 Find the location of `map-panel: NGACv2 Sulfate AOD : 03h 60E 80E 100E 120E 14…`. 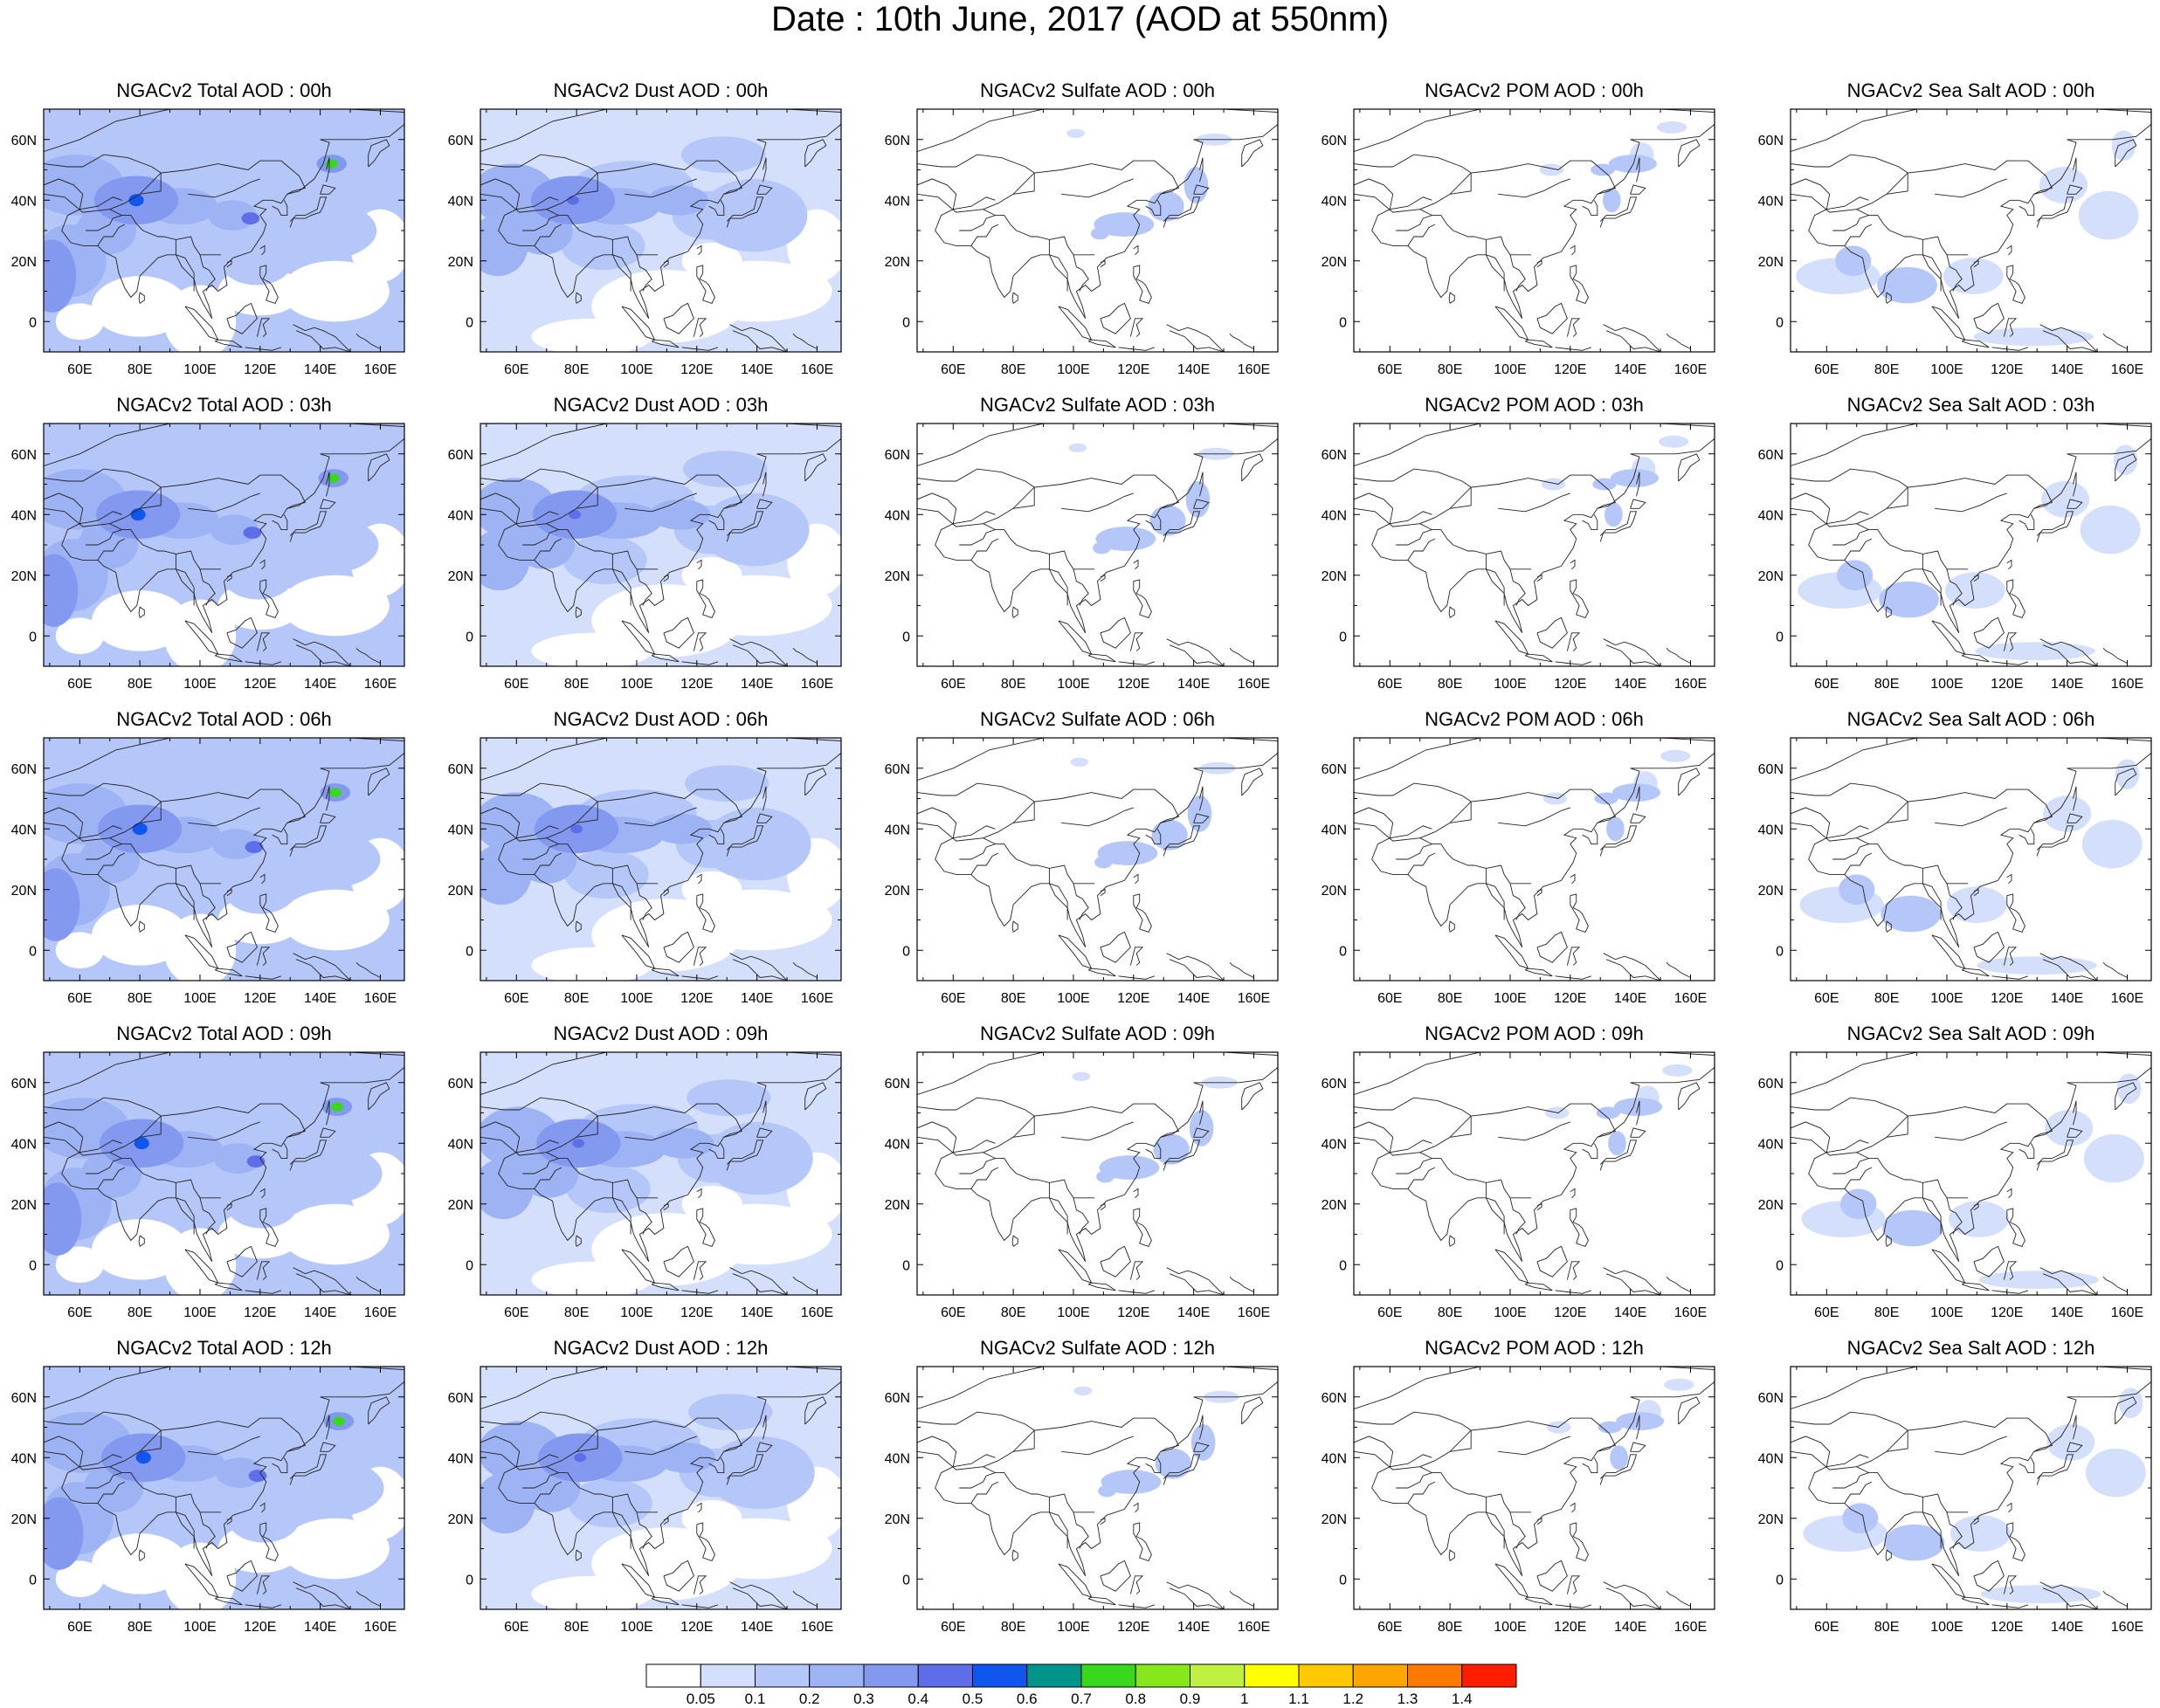

map-panel: NGACv2 Sulfate AOD : 03h 60E 80E 100E 120E 14… is located at coordinates (1082, 543).